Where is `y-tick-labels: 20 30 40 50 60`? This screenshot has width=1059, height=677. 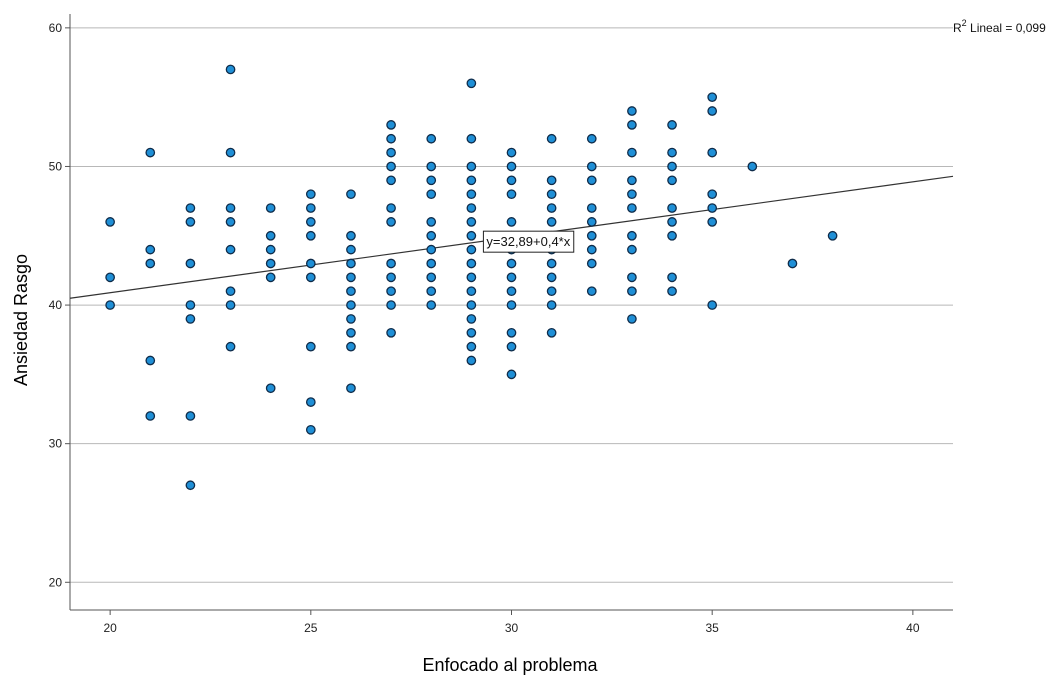
y-tick-labels: 20 30 40 50 60 is located at coordinates (59, 305).